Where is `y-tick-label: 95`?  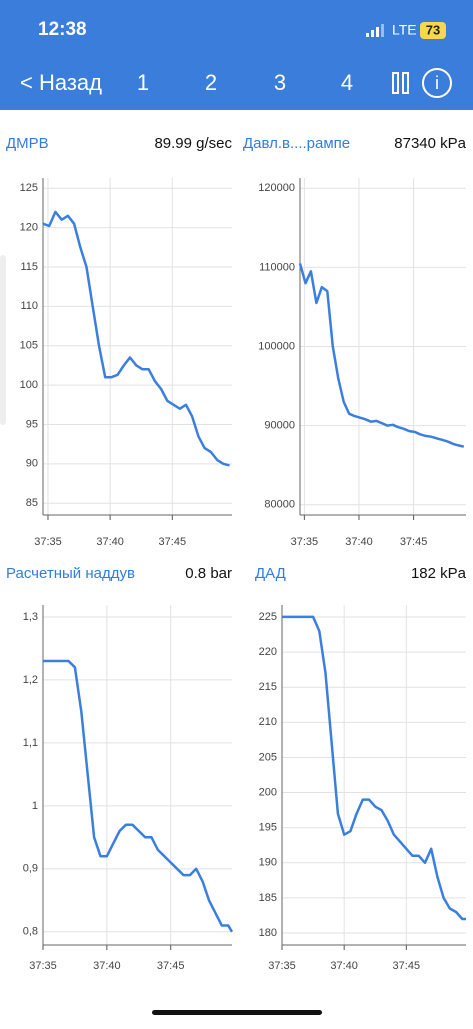
y-tick-label: 95 is located at coordinates (32, 424).